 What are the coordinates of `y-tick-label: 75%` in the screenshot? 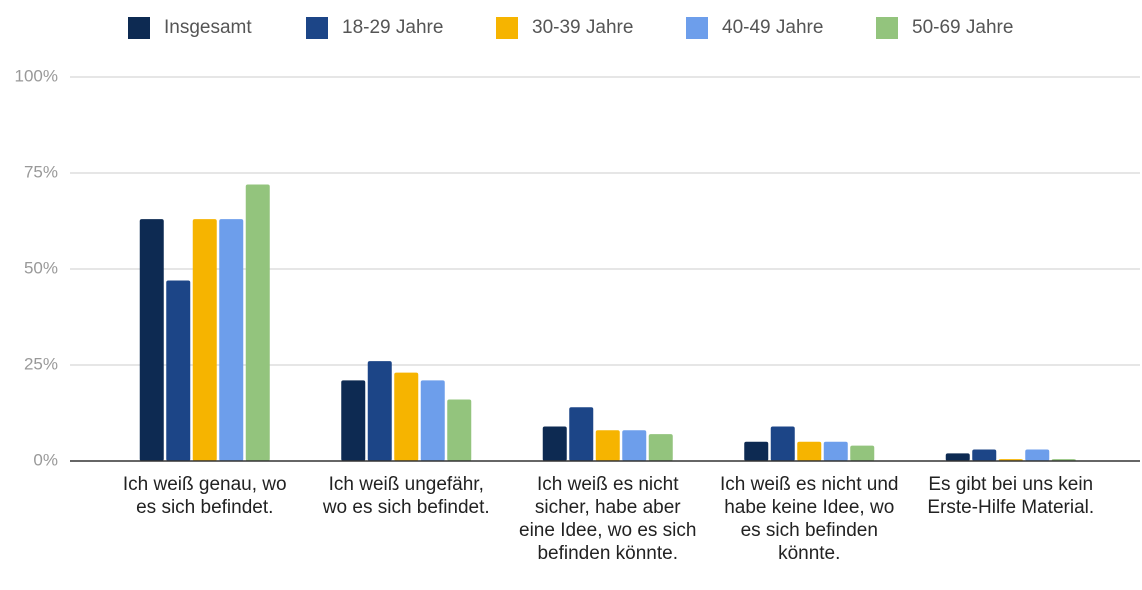 It's located at (41, 171).